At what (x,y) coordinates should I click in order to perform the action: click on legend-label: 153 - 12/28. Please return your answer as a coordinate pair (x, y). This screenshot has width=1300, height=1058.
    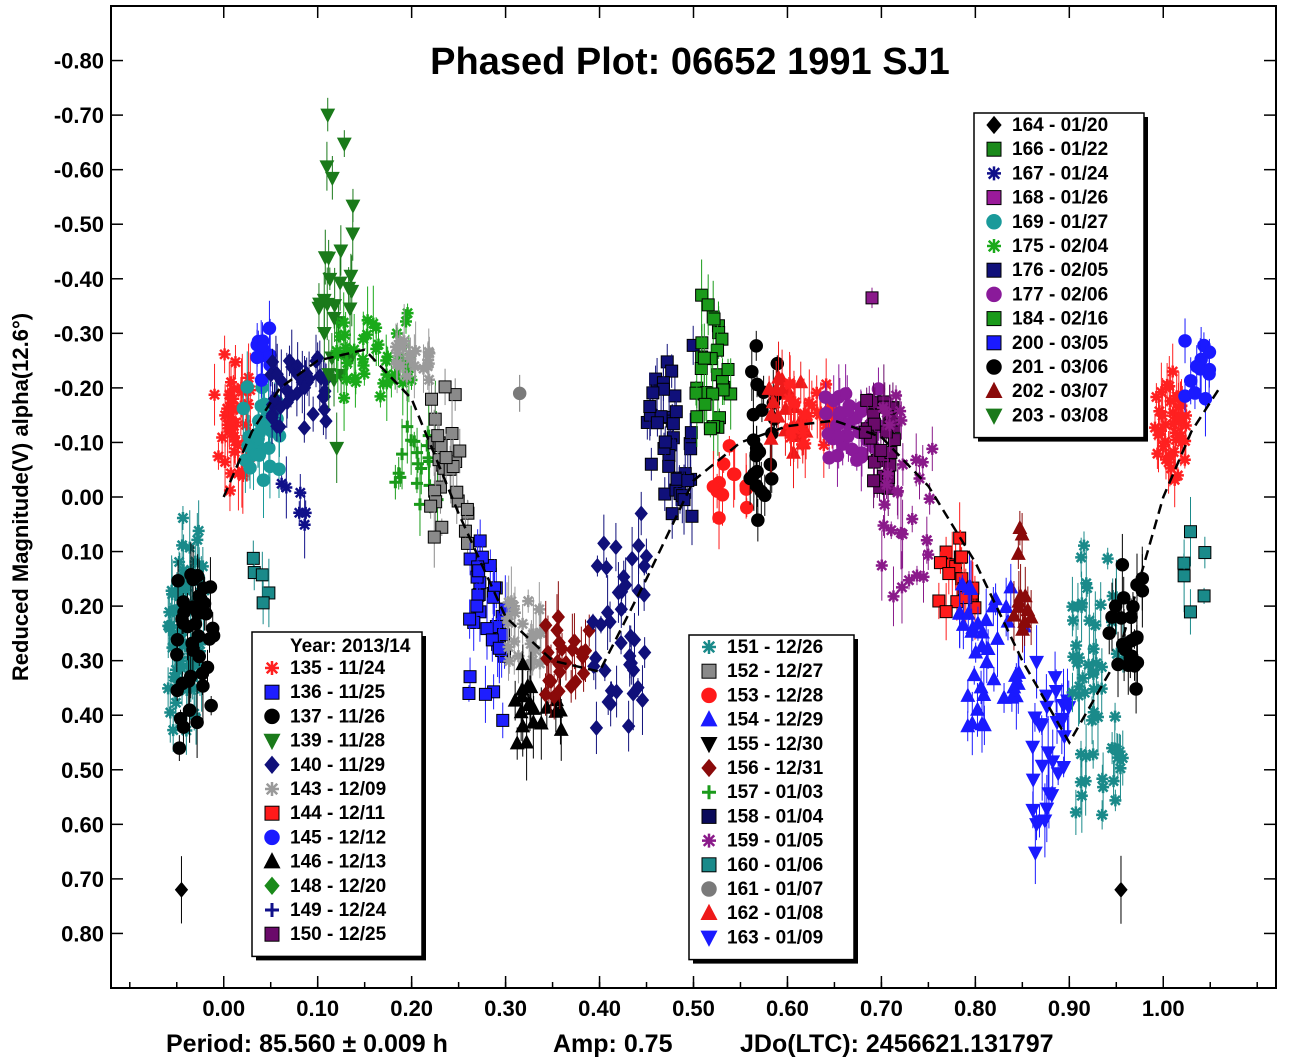
    Looking at the image, I should click on (775, 695).